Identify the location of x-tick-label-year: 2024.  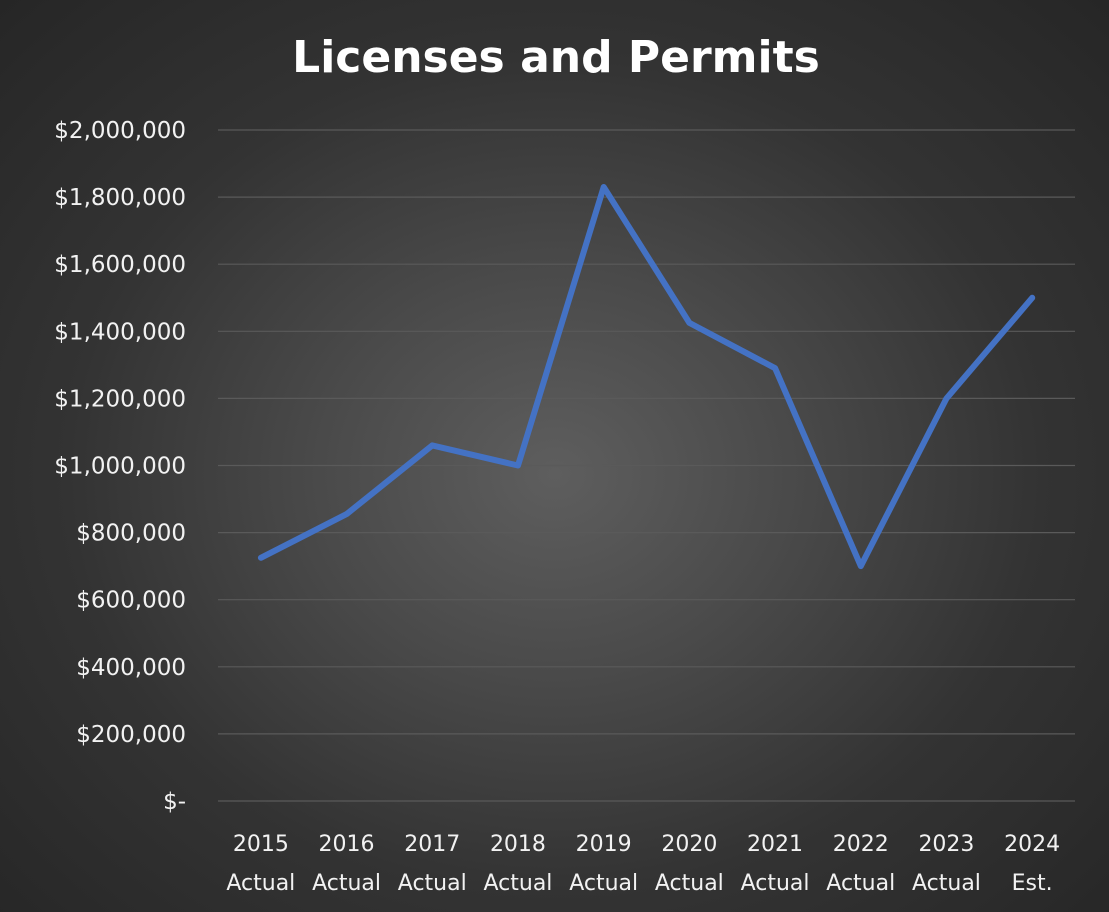
(1032, 844).